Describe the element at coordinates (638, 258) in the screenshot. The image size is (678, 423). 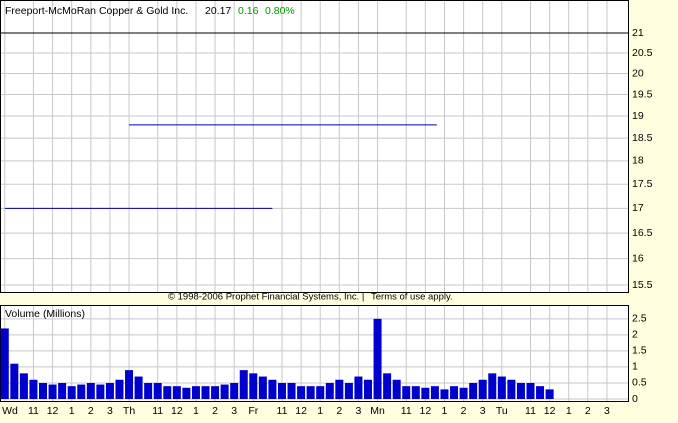
I see `y-tick-label: 16` at that location.